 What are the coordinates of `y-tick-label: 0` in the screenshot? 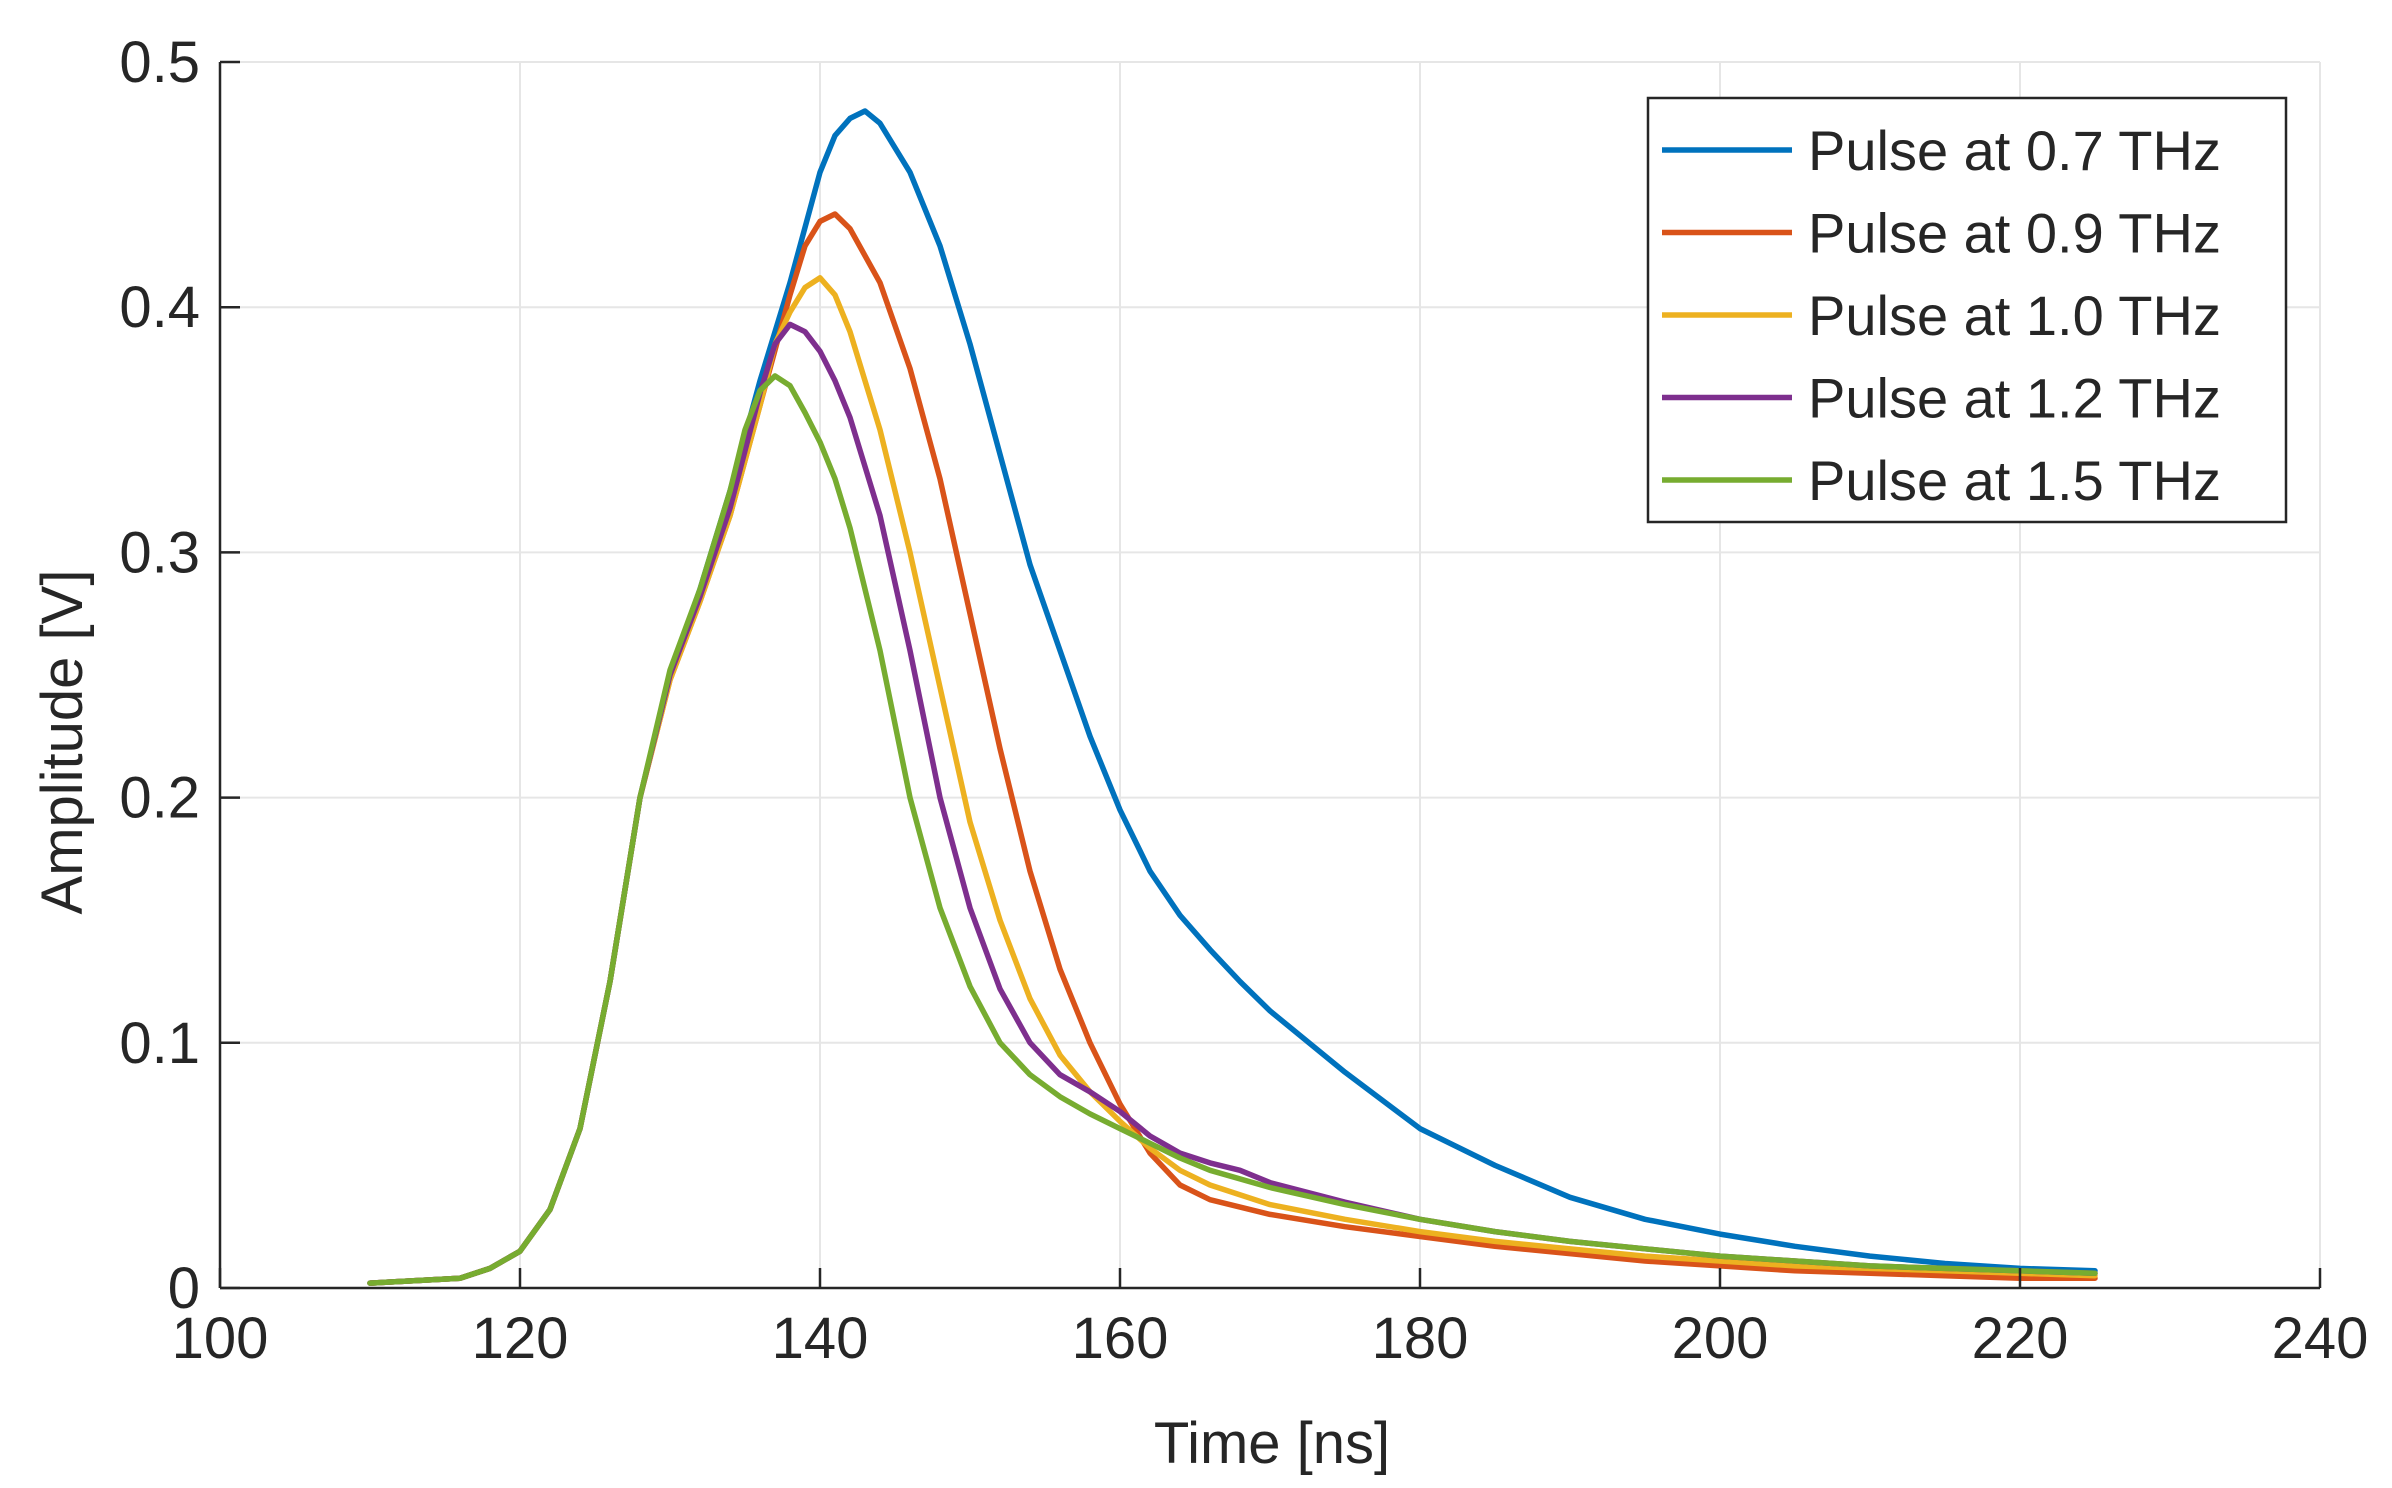 It's located at (184, 1288).